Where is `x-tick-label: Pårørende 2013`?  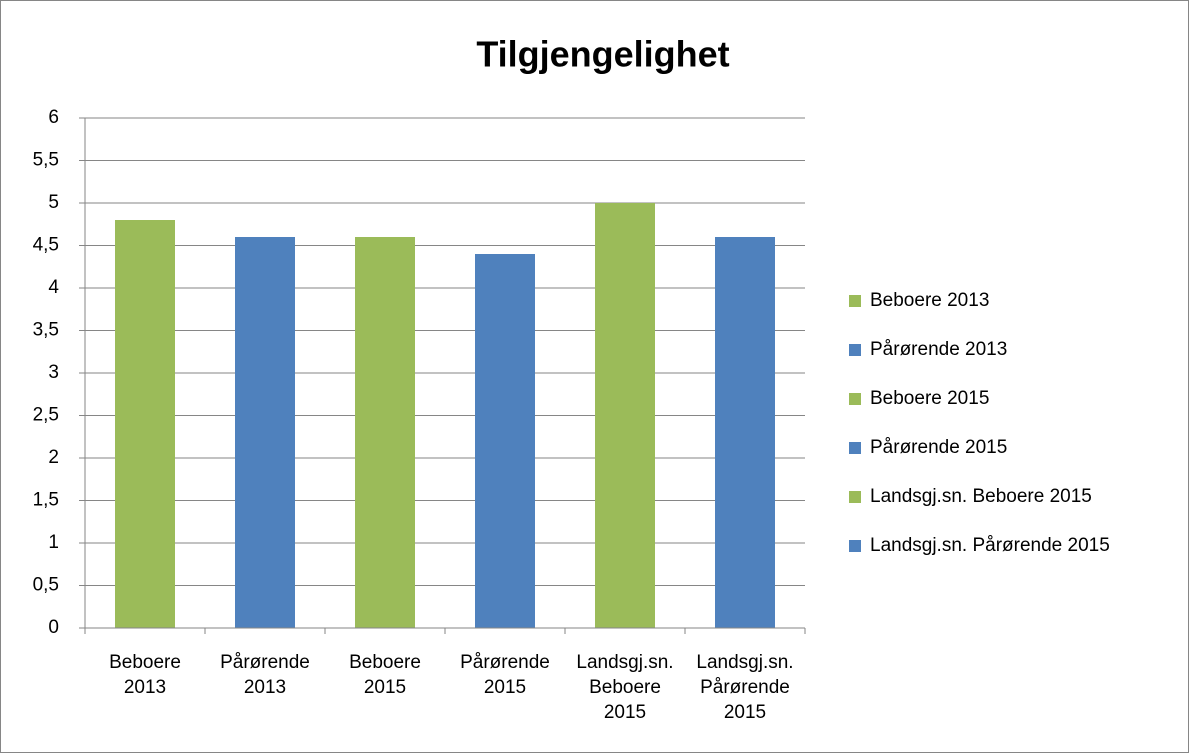 x-tick-label: Pårørende 2013 is located at coordinates (265, 675).